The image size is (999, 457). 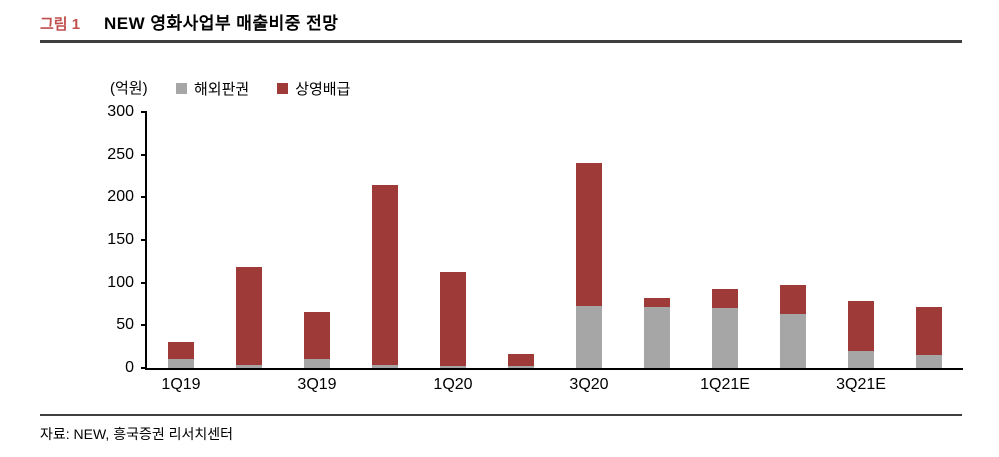 I want to click on x-tick-label: 1Q21E, so click(x=725, y=384).